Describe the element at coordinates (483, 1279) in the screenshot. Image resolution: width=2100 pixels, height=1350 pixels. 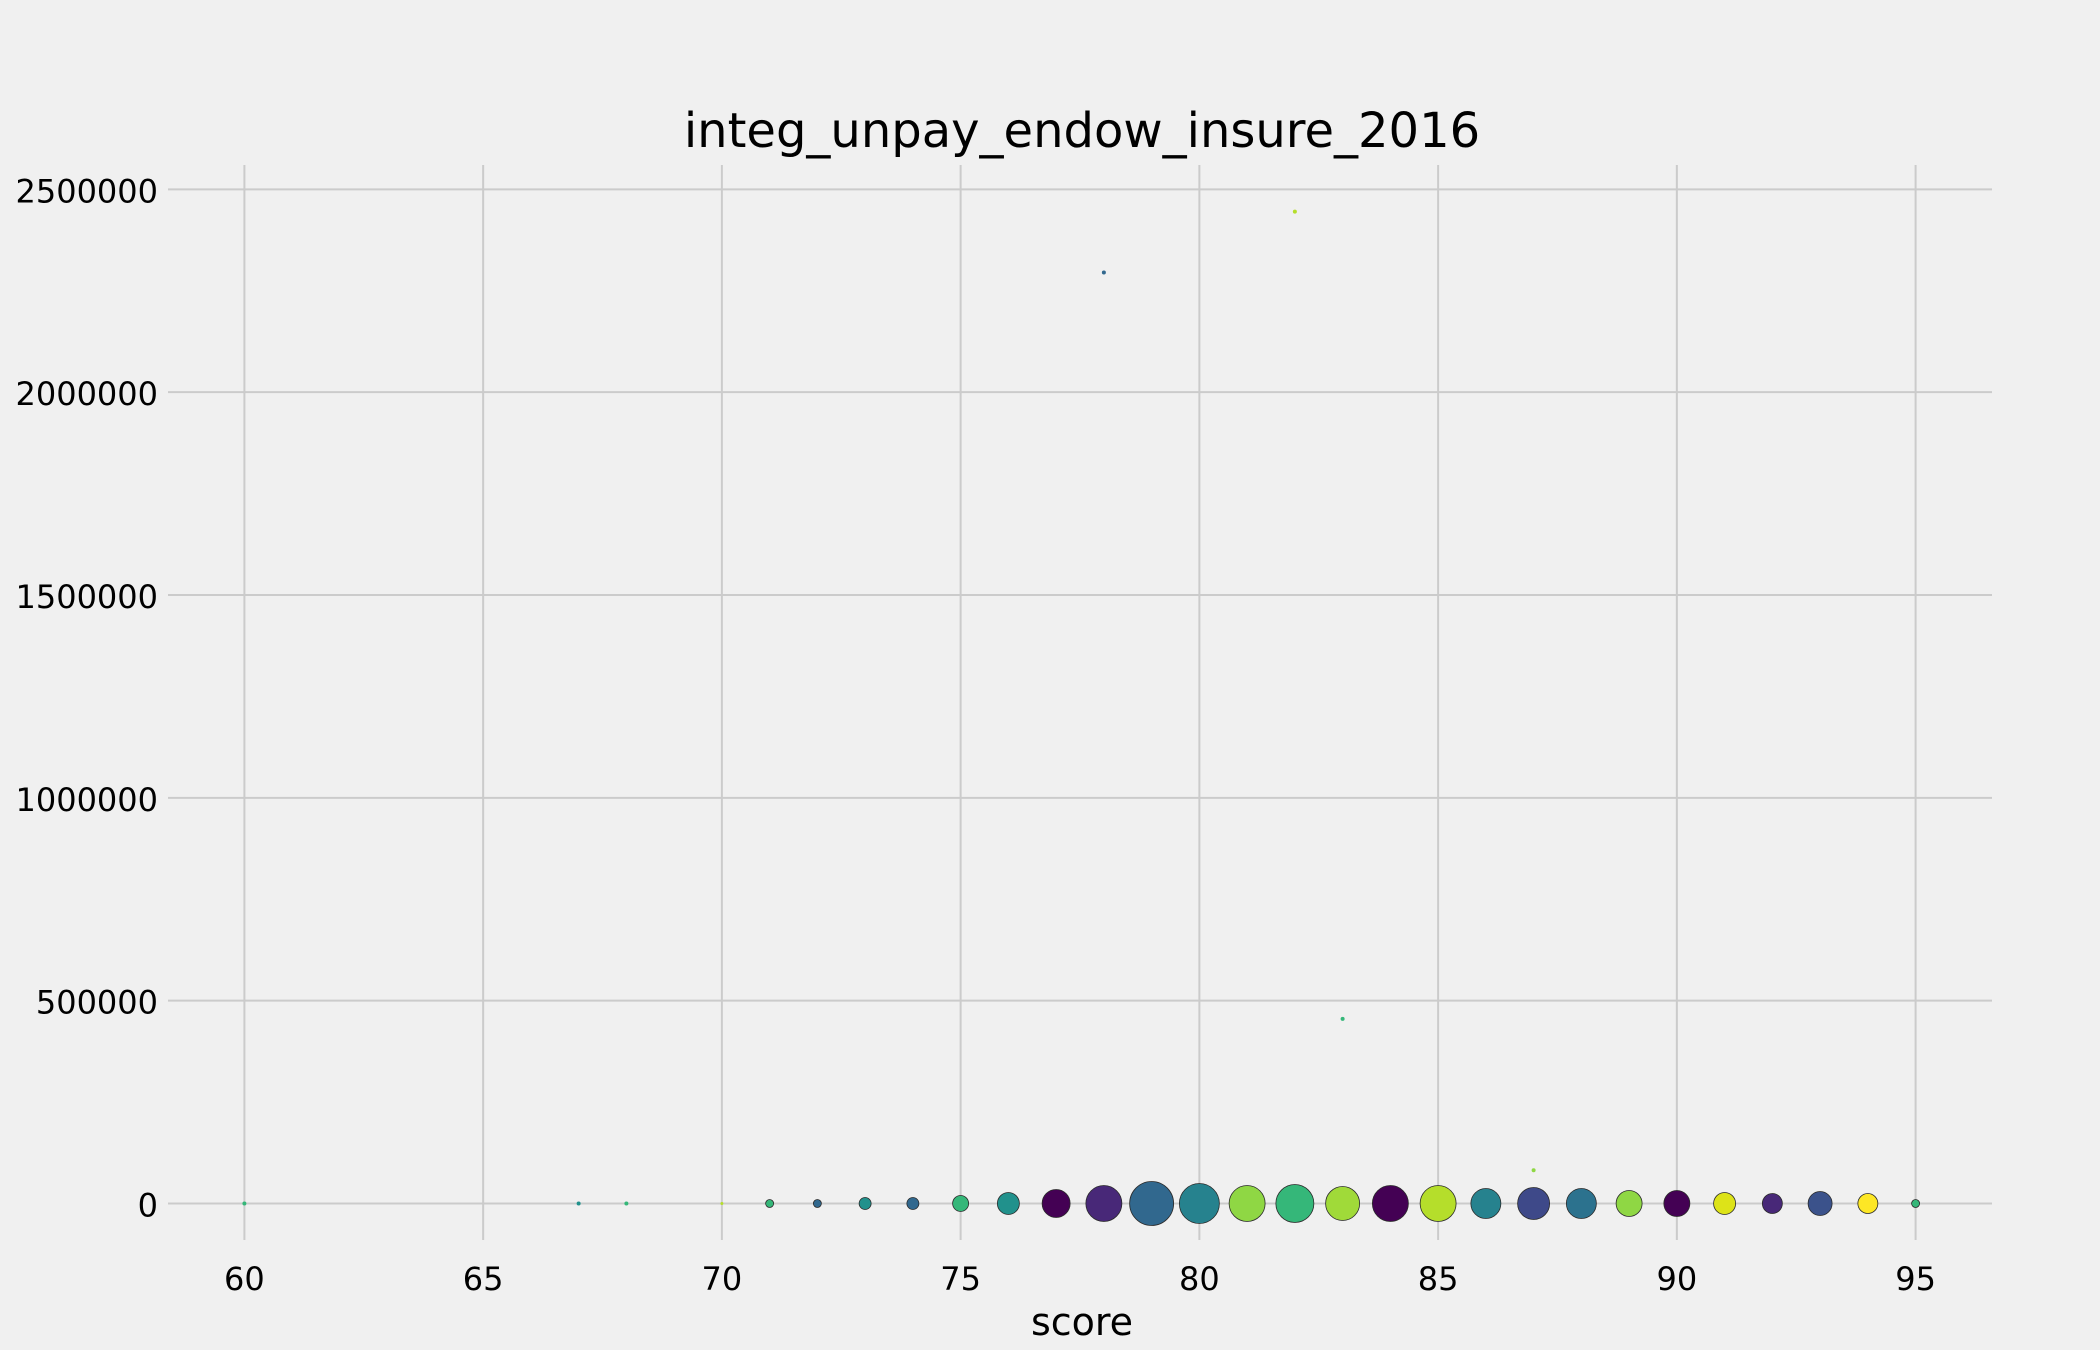
I see `x-tick-label: 65` at that location.